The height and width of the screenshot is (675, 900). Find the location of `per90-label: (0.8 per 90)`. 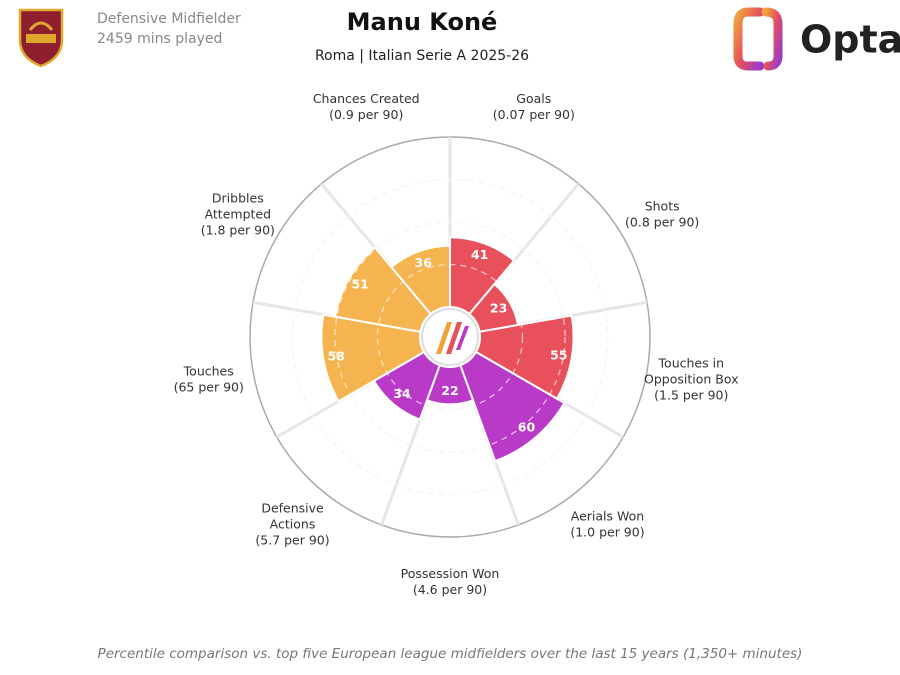

per90-label: (0.8 per 90) is located at coordinates (662, 221).